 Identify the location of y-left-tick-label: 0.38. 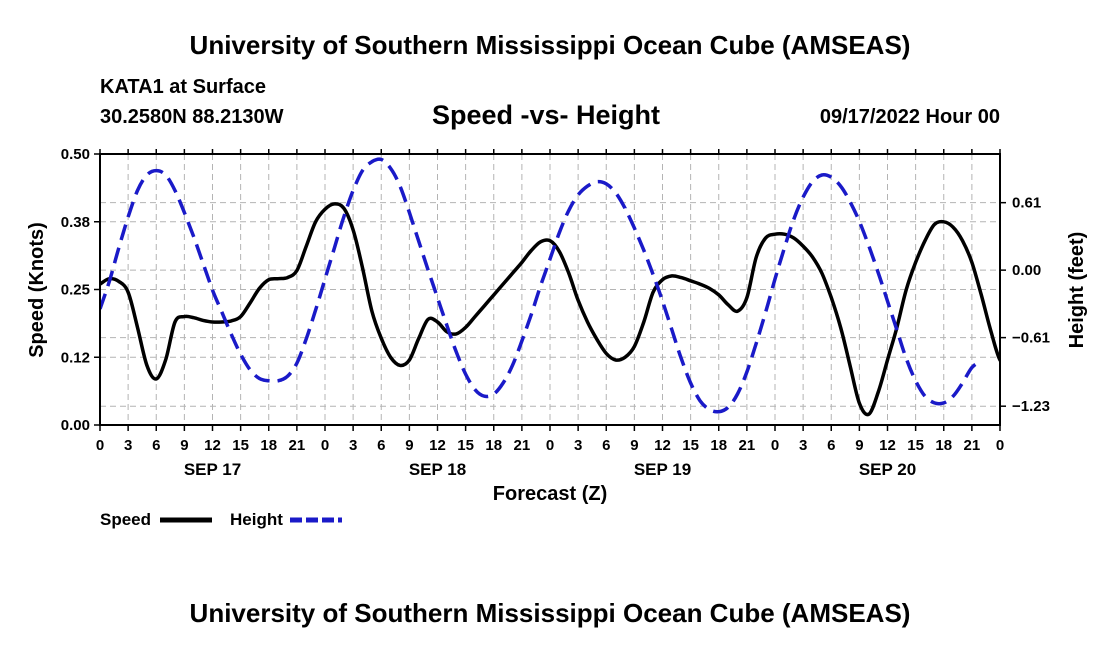
(75, 222).